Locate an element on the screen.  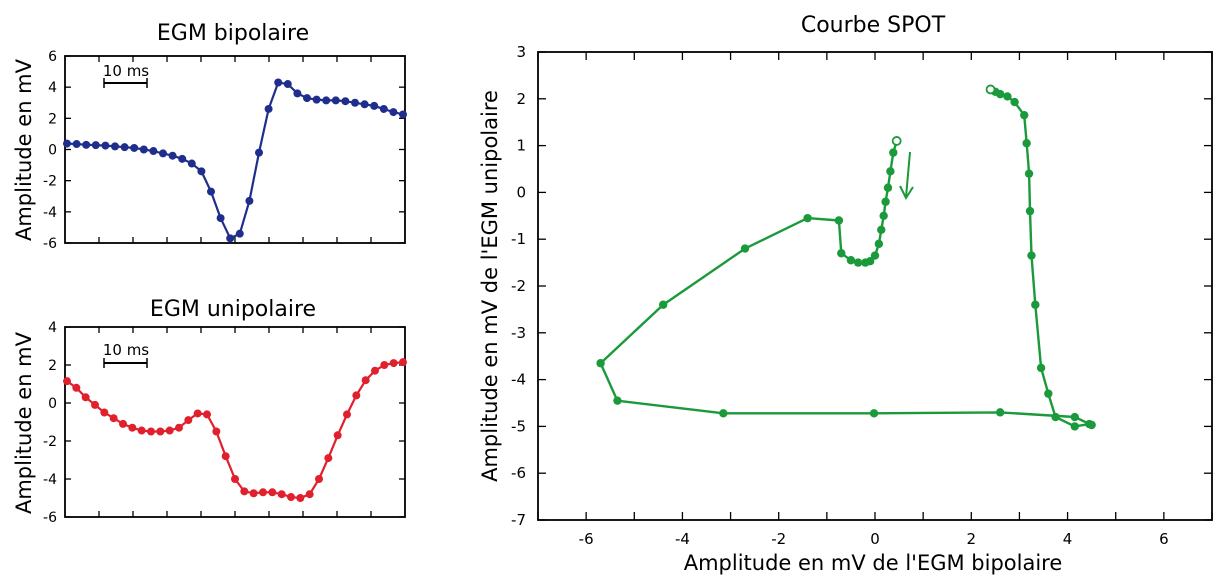
chart-spot-title: Courbe SPOT is located at coordinates (873, 25).